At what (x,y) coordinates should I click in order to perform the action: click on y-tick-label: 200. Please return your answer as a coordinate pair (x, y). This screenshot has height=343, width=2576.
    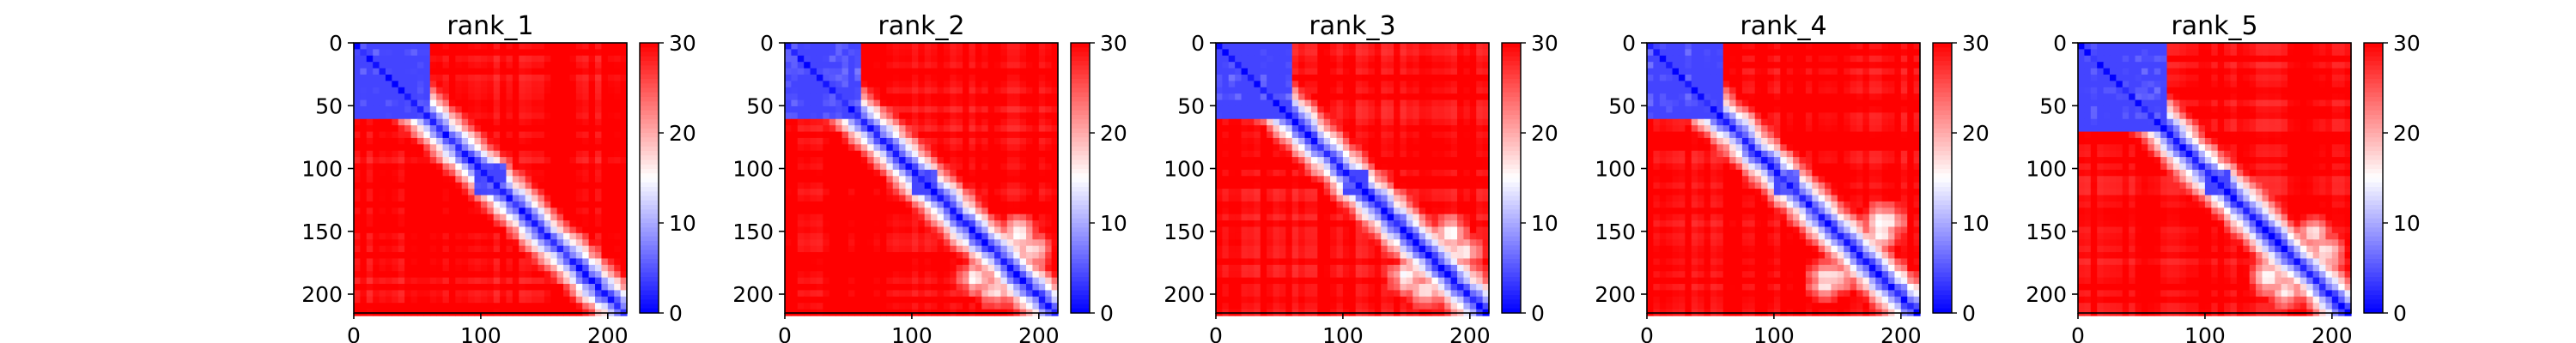
    Looking at the image, I should click on (322, 295).